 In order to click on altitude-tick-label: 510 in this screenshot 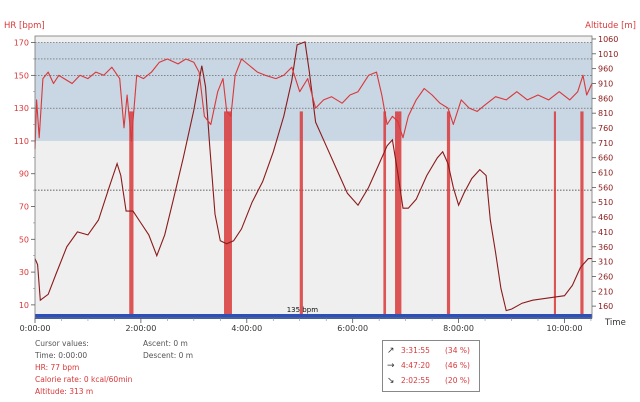, I will do `click(605, 202)`.